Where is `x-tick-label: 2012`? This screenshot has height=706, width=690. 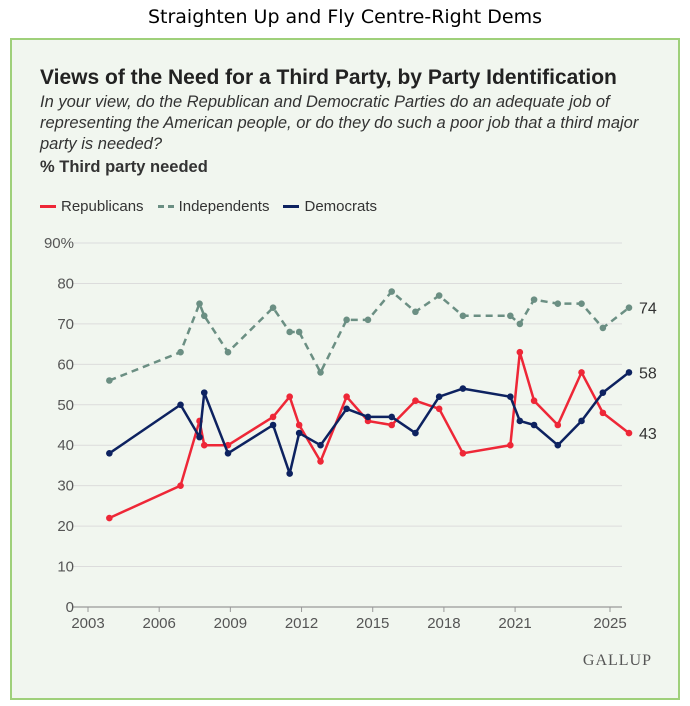
x-tick-label: 2012 is located at coordinates (301, 623).